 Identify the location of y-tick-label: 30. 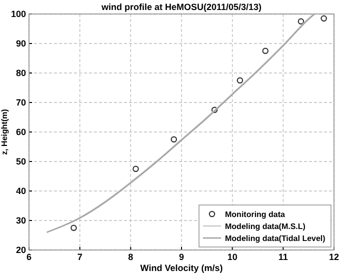
(21, 221).